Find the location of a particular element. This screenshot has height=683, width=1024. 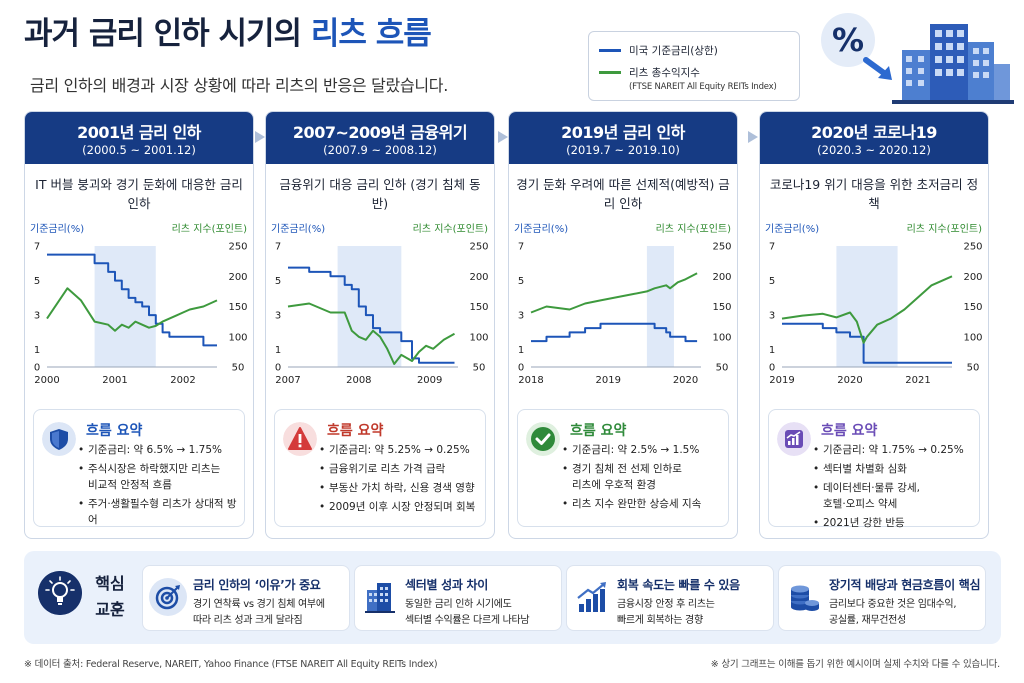

panel-period: (2020.3 ~ 2020.12) is located at coordinates (874, 150).